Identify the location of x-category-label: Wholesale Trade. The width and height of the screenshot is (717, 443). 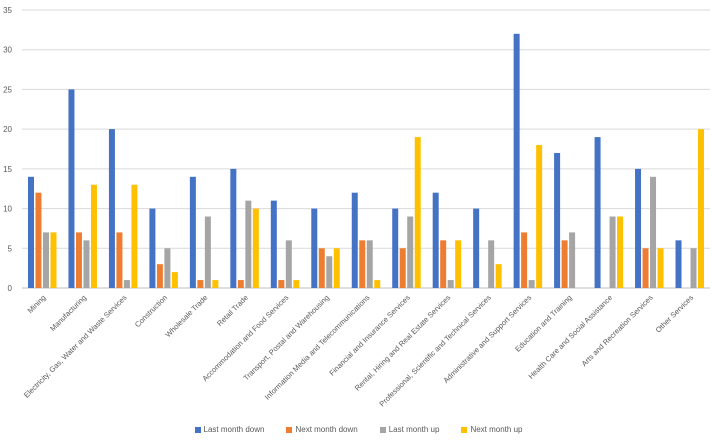
(186, 316).